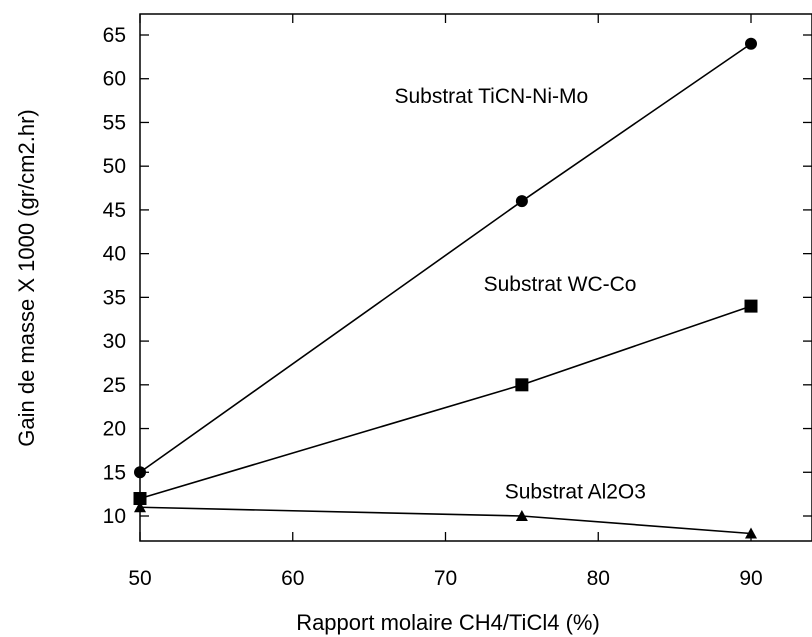  I want to click on x-tick-label: 90, so click(750, 578).